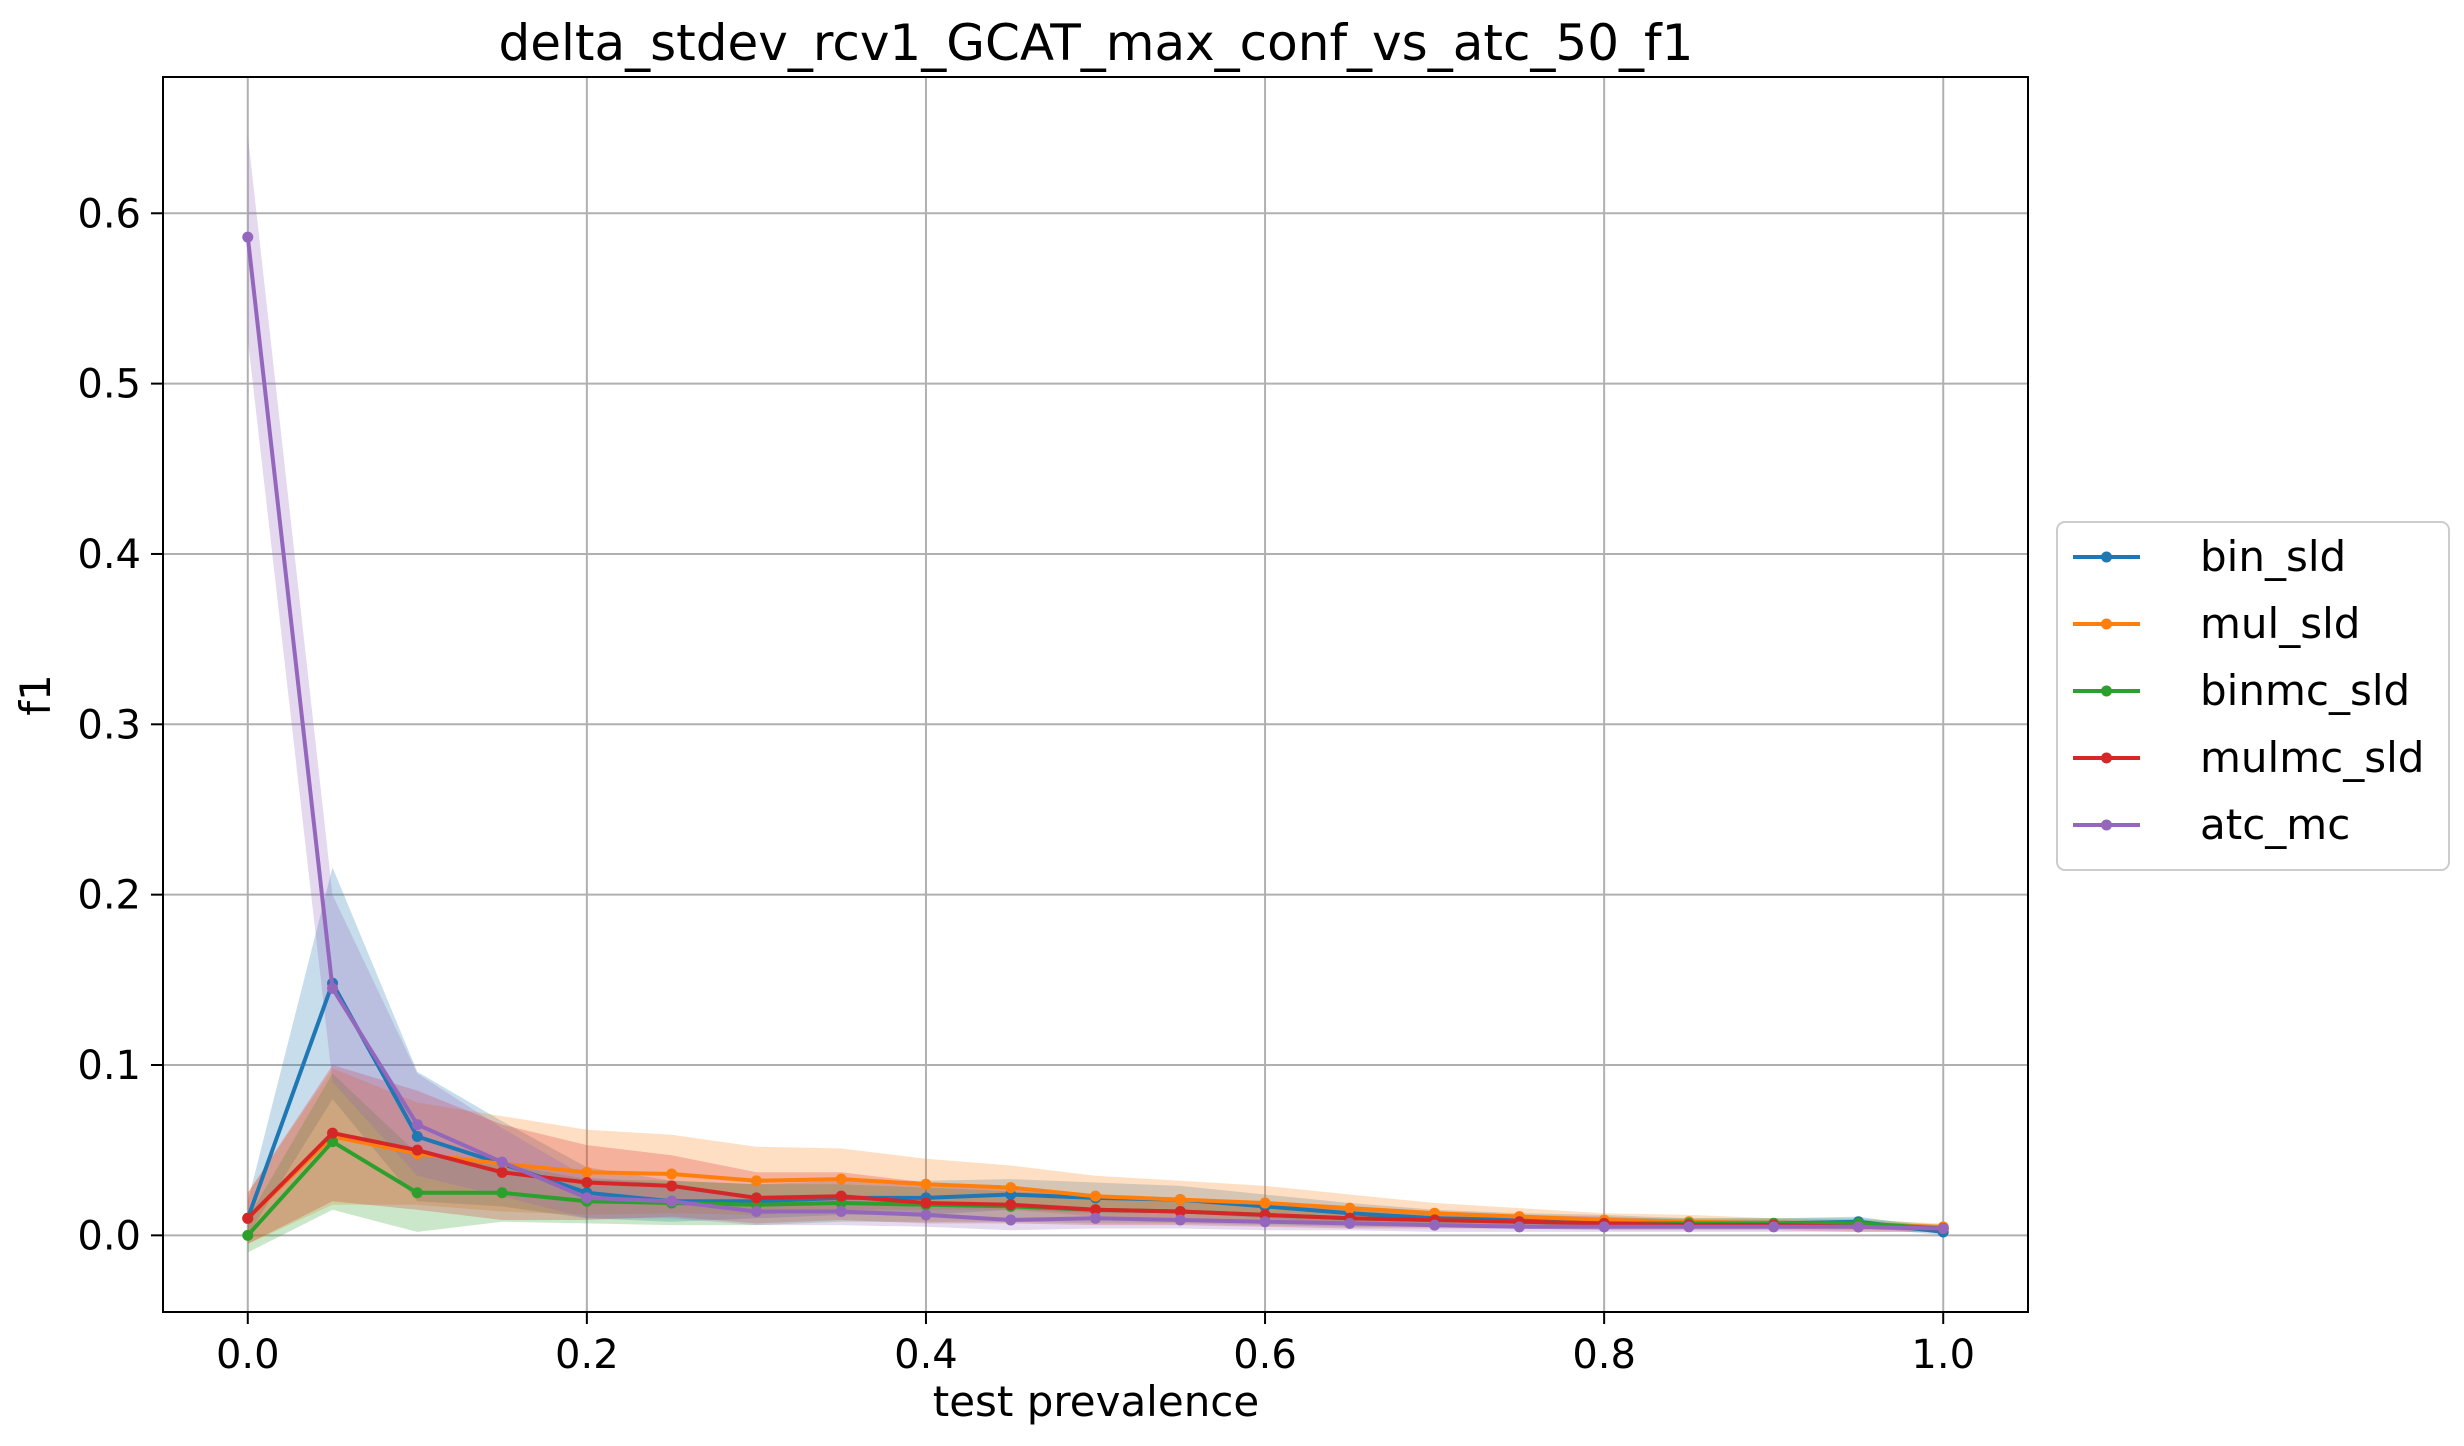 This screenshot has height=1446, width=2464. I want to click on legend-item-bin_sld: bin_sld, so click(2209, 556).